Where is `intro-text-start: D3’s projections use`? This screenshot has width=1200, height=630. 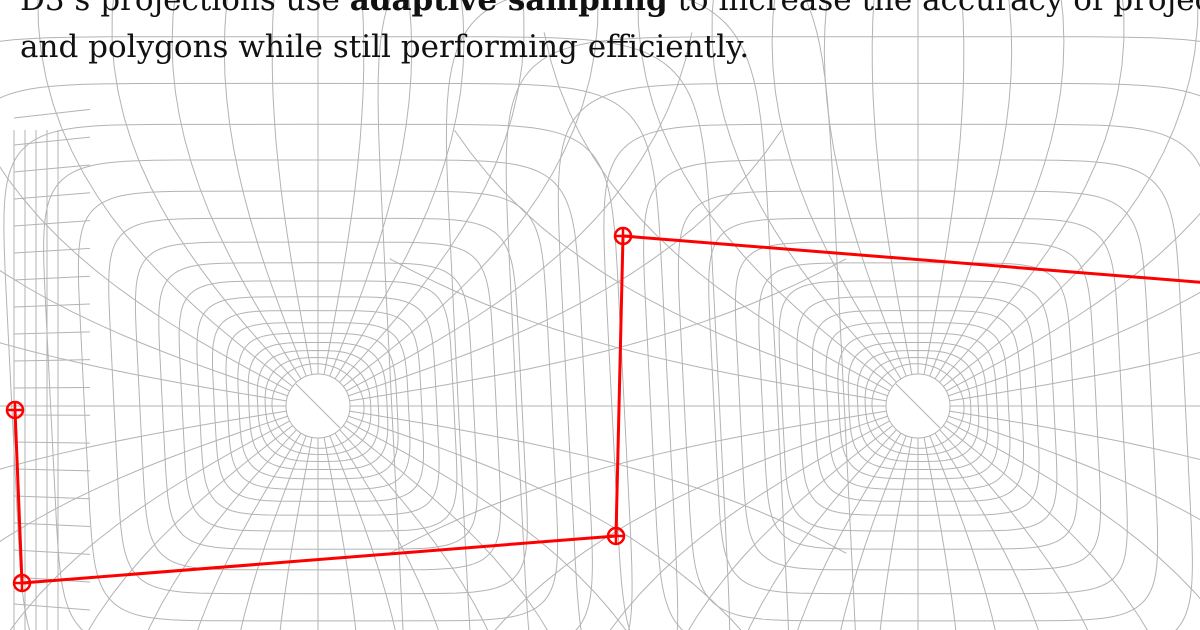
intro-text-start: D3’s projections use is located at coordinates (185, 9).